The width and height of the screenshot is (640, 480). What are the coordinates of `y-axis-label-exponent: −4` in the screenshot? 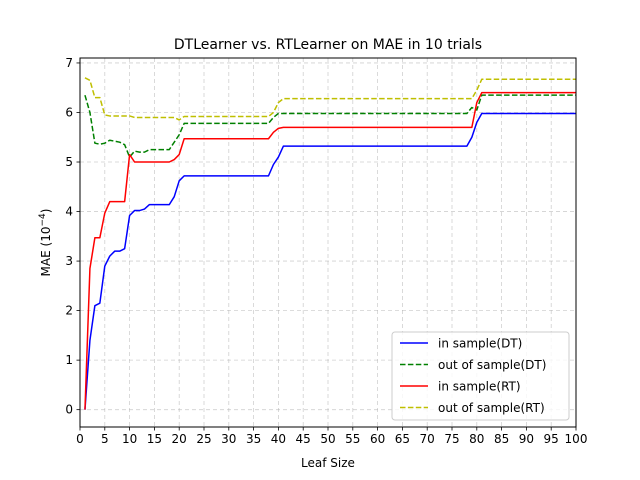 It's located at (43, 220).